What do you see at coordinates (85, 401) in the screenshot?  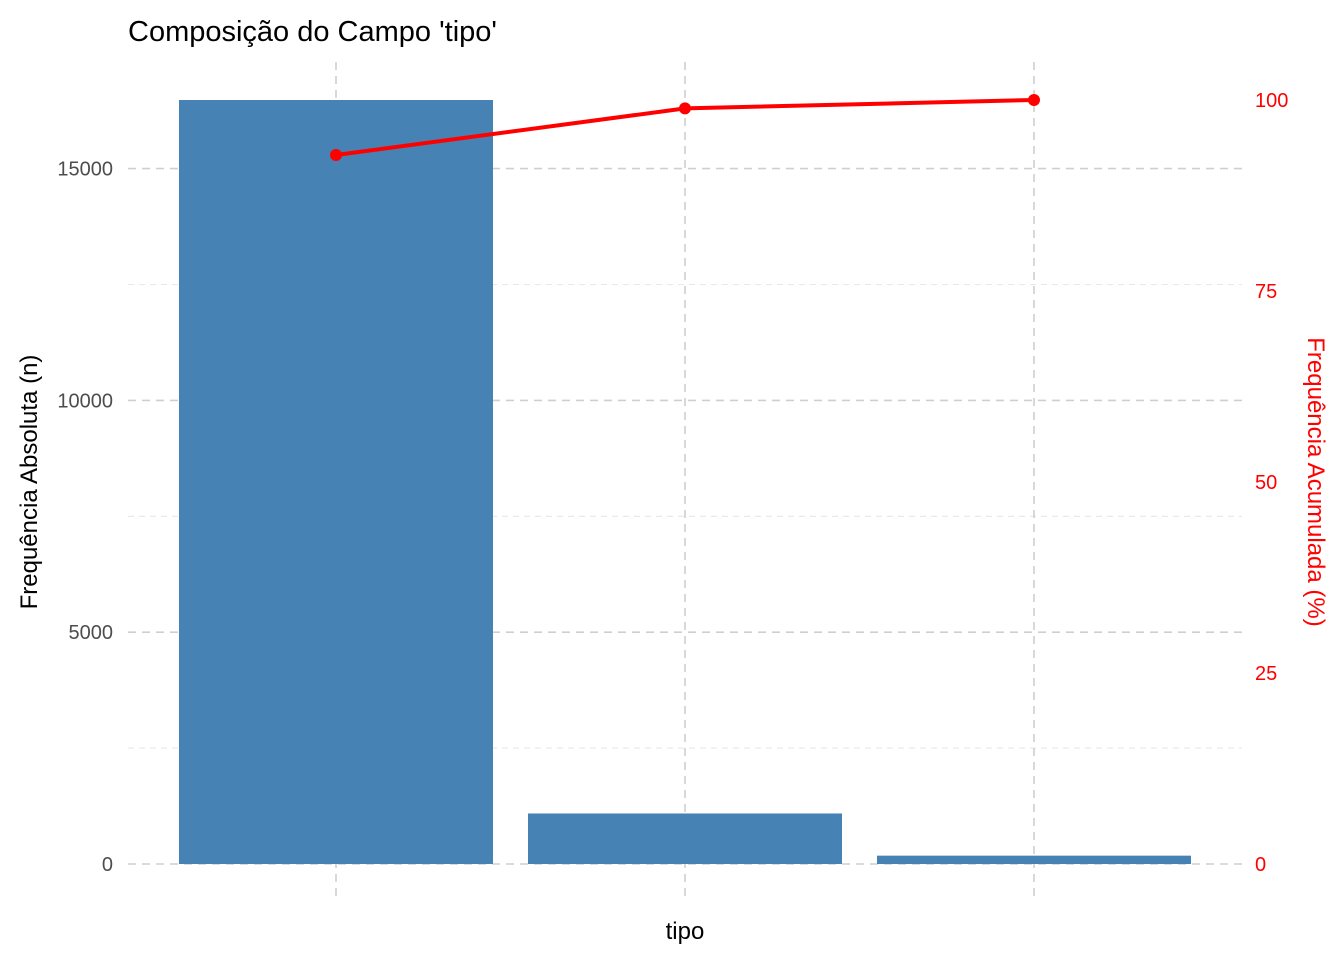 I see `y-tick-label: 10000` at bounding box center [85, 401].